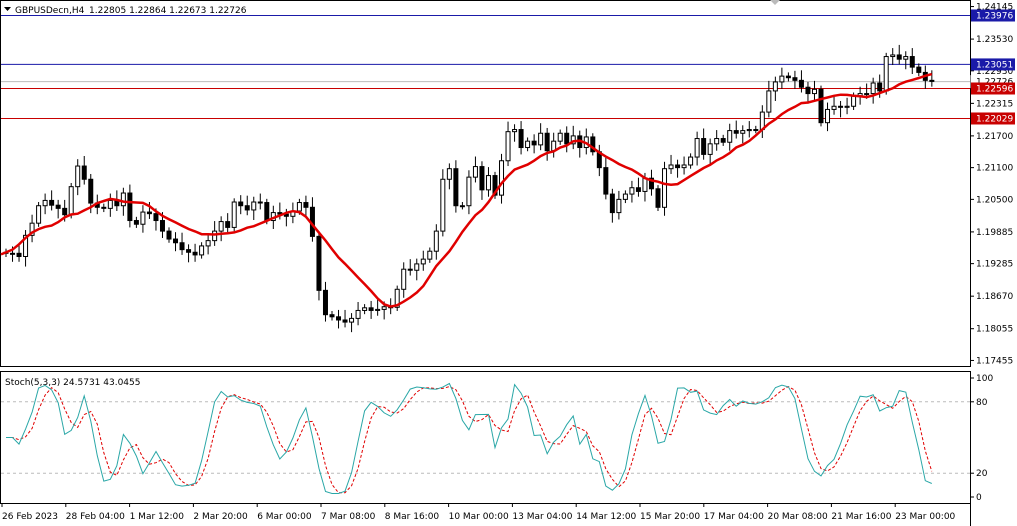 The width and height of the screenshot is (1017, 526). Describe the element at coordinates (284, 517) in the screenshot. I see `time-tick-label: 6 Mar 00:00` at that location.